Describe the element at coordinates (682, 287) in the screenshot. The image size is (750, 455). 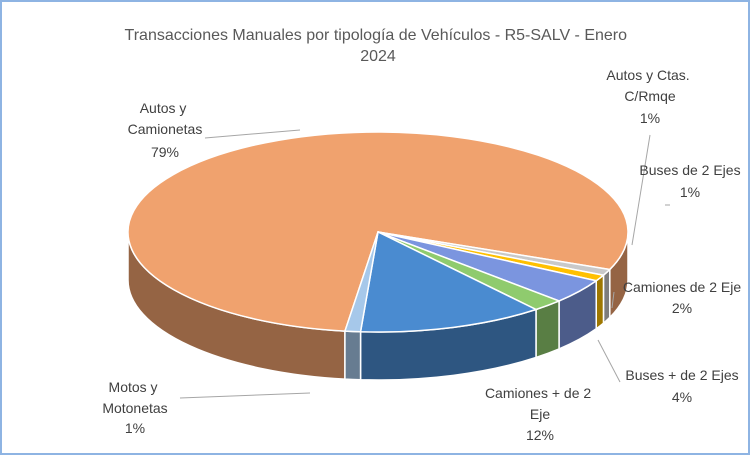
I see `category-label: Camiones de 2 Eje` at that location.